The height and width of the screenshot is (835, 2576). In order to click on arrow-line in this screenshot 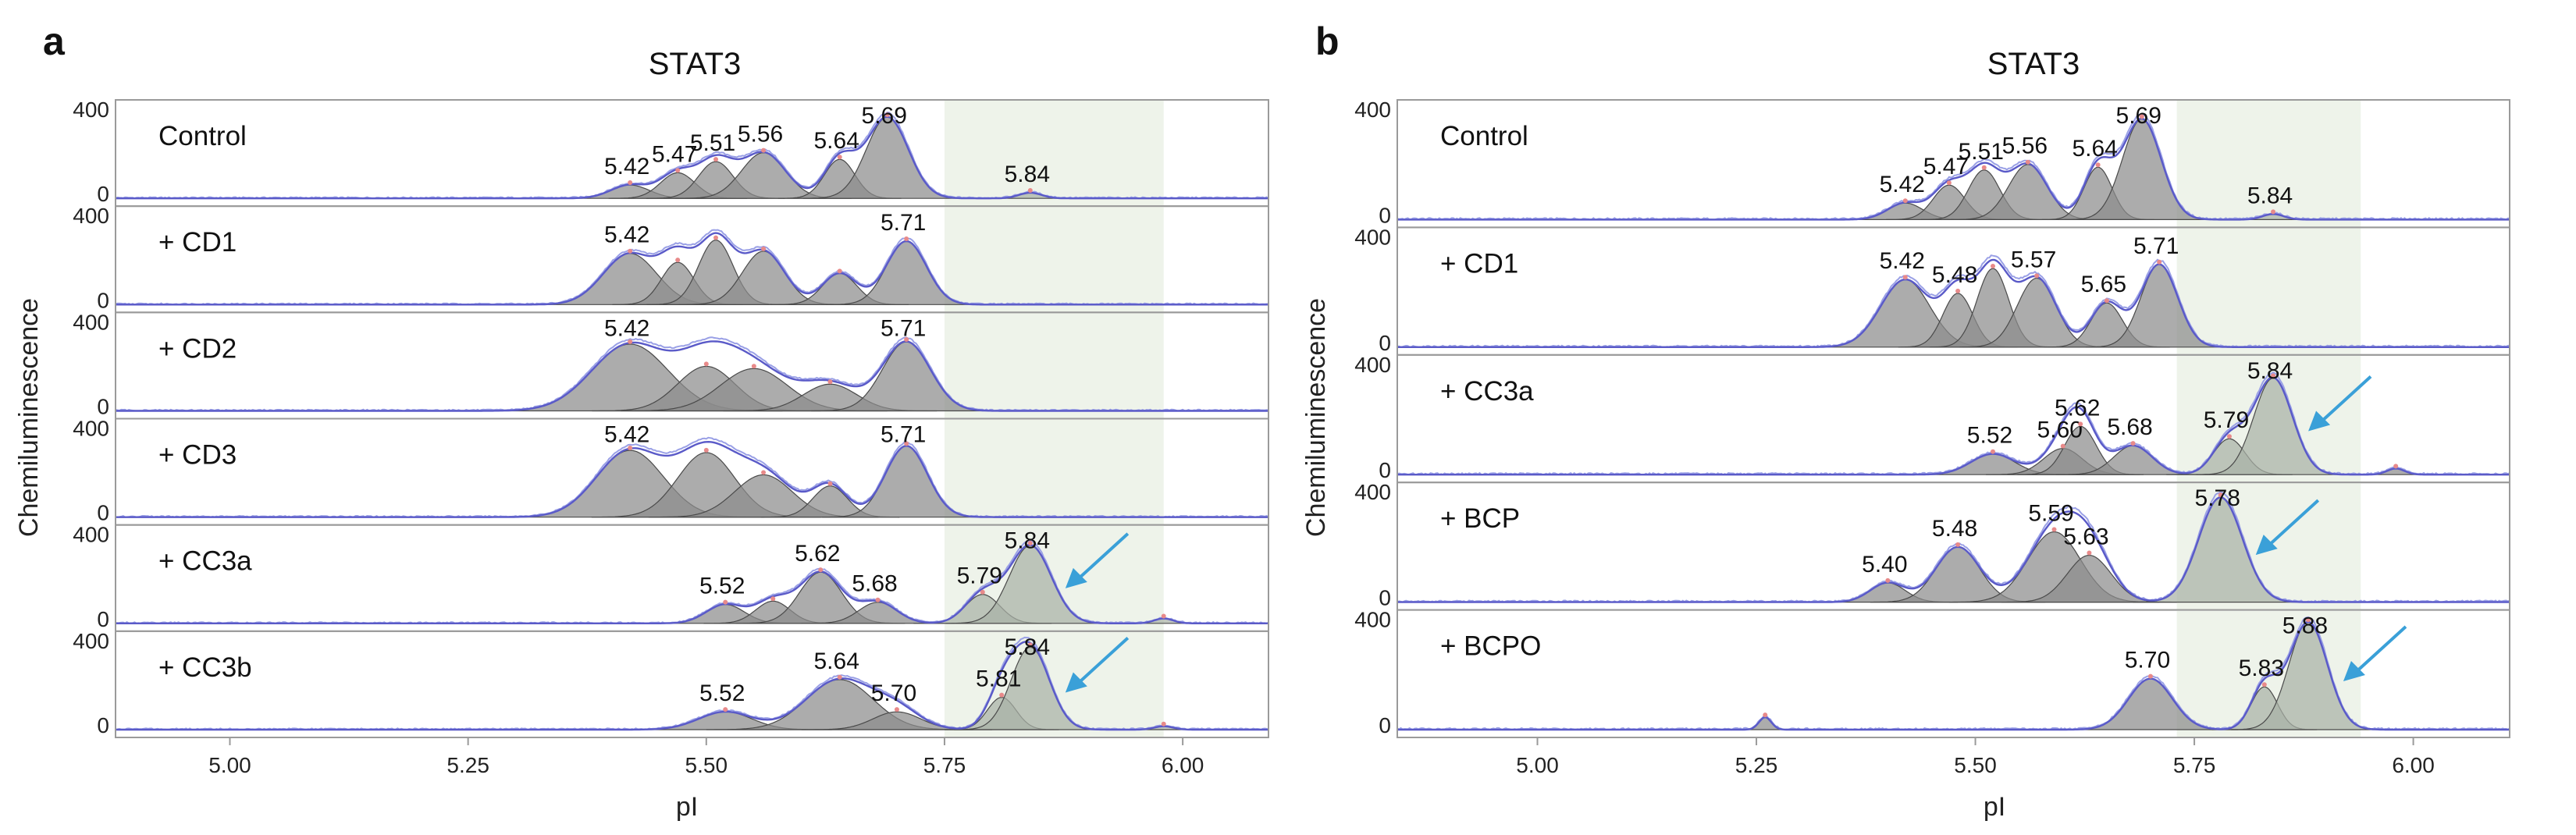, I will do `click(1101, 558)`.